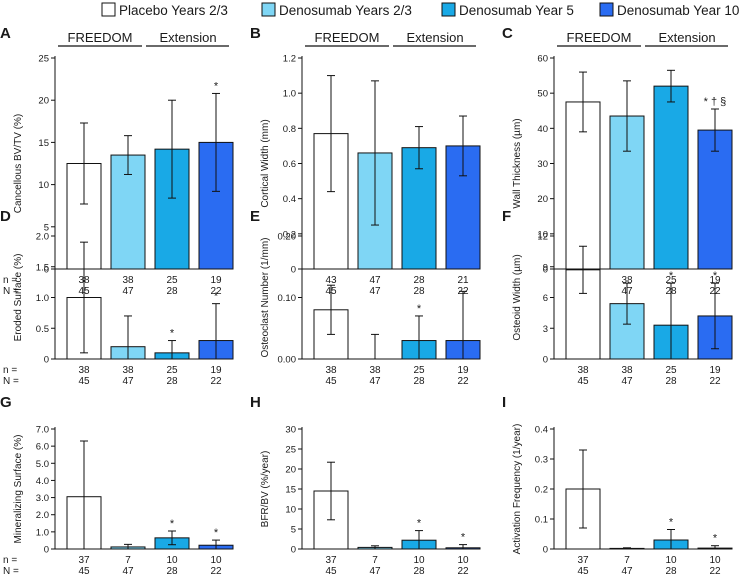  What do you see at coordinates (11, 381) in the screenshot?
I see `N-row-label: N =` at bounding box center [11, 381].